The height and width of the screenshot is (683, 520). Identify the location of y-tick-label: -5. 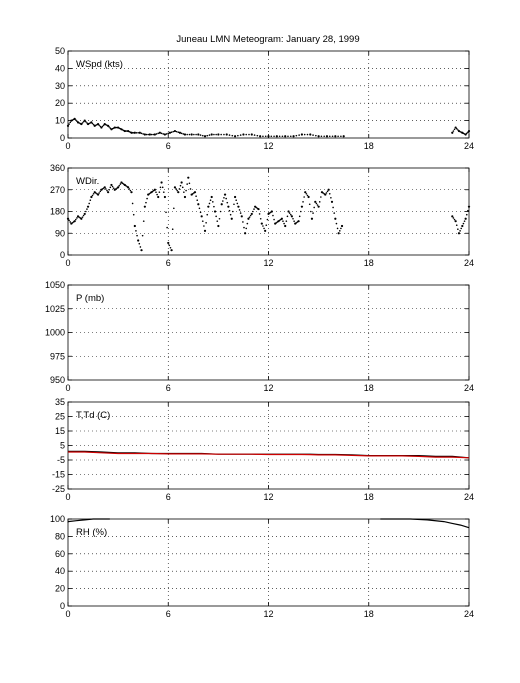
(61, 460).